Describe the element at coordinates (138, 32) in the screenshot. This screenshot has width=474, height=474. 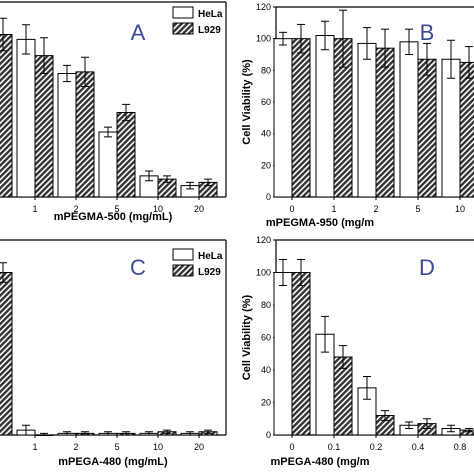
I see `panel-label: A` at that location.